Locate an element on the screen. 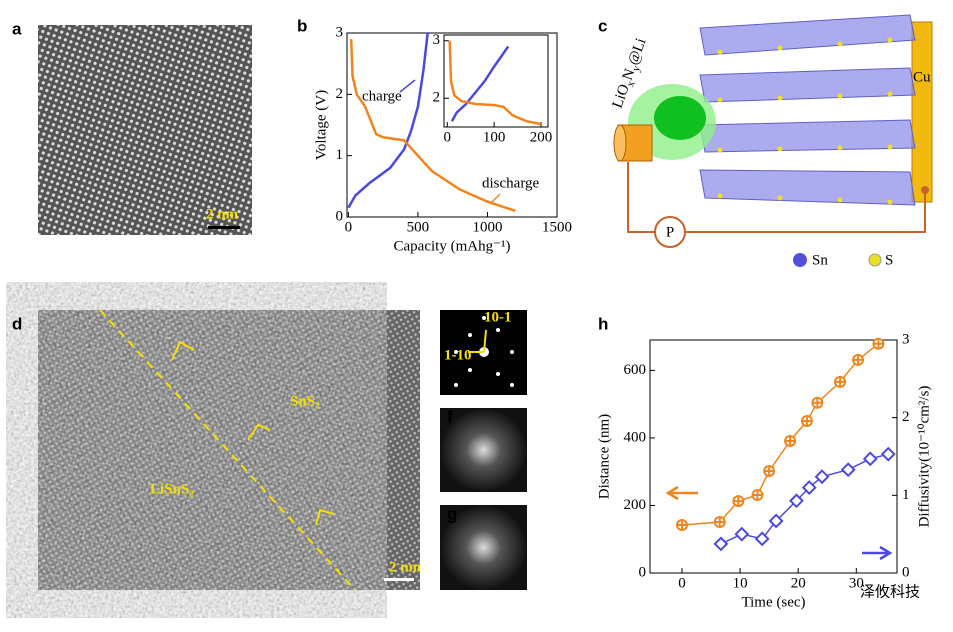  panel-label: b is located at coordinates (302, 25).